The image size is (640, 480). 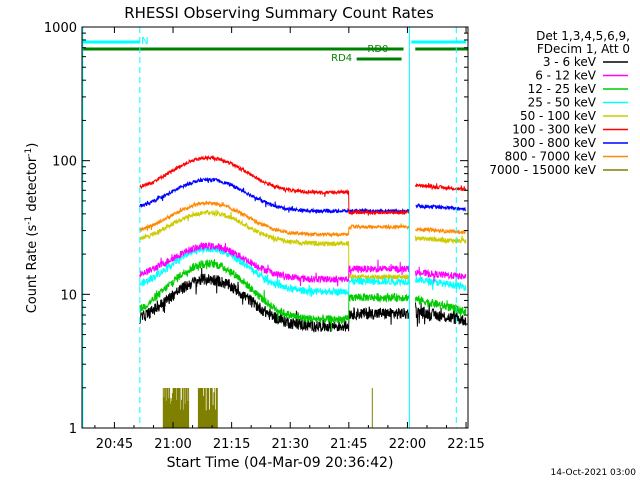 I want to click on status-label-rd0: RD0, so click(x=377, y=49).